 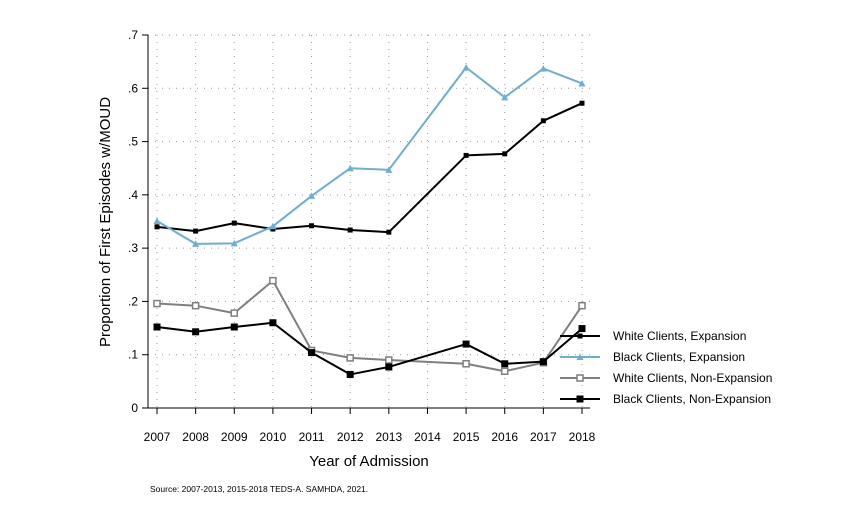 I want to click on legend-entry-1: Black Clients, Expansion, so click(x=652, y=357).